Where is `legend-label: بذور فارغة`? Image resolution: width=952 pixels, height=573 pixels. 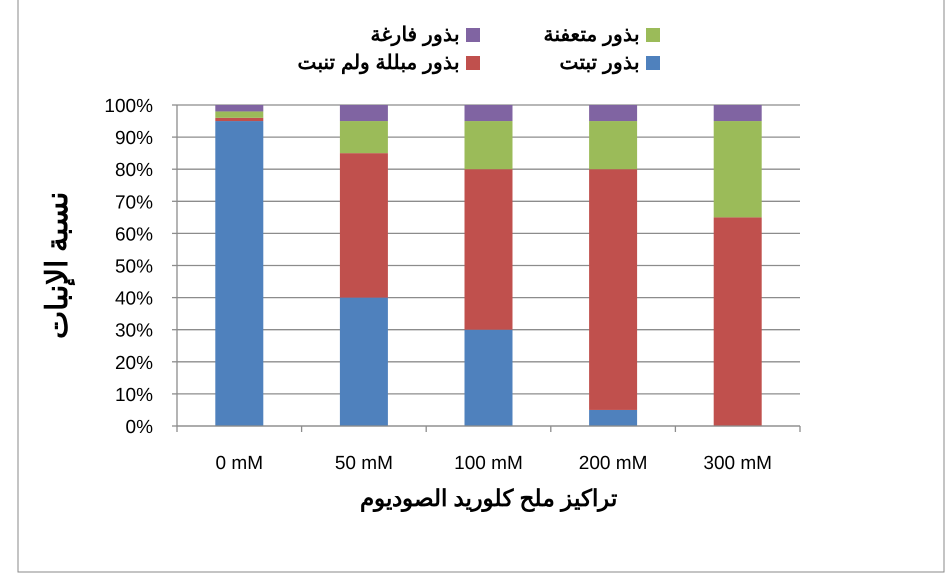
legend-label: بذور فارغة is located at coordinates (415, 35).